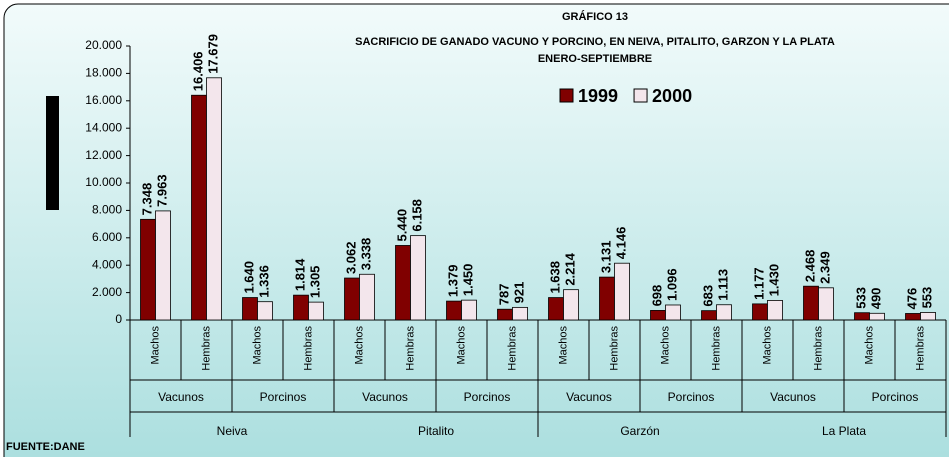 The width and height of the screenshot is (949, 457). I want to click on value-label: 5.440, so click(401, 225).